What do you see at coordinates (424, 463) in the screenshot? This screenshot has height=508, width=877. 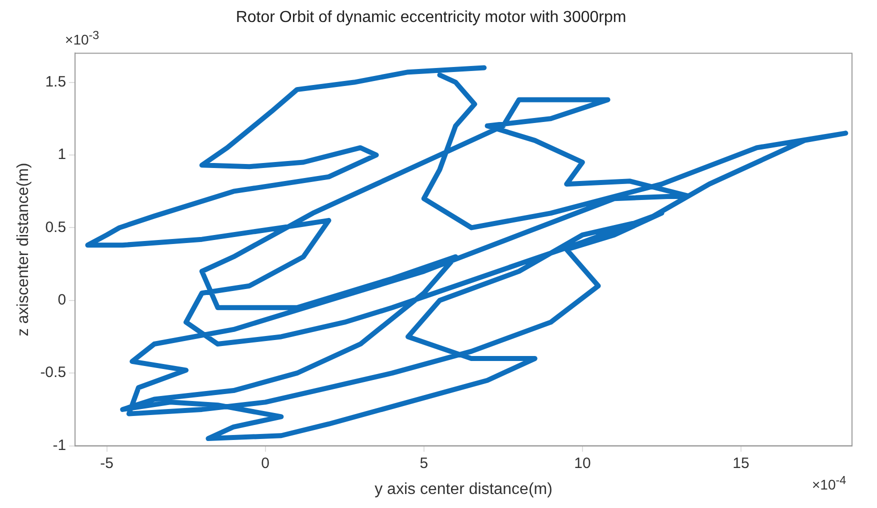 I see `x-tick-label: 5` at bounding box center [424, 463].